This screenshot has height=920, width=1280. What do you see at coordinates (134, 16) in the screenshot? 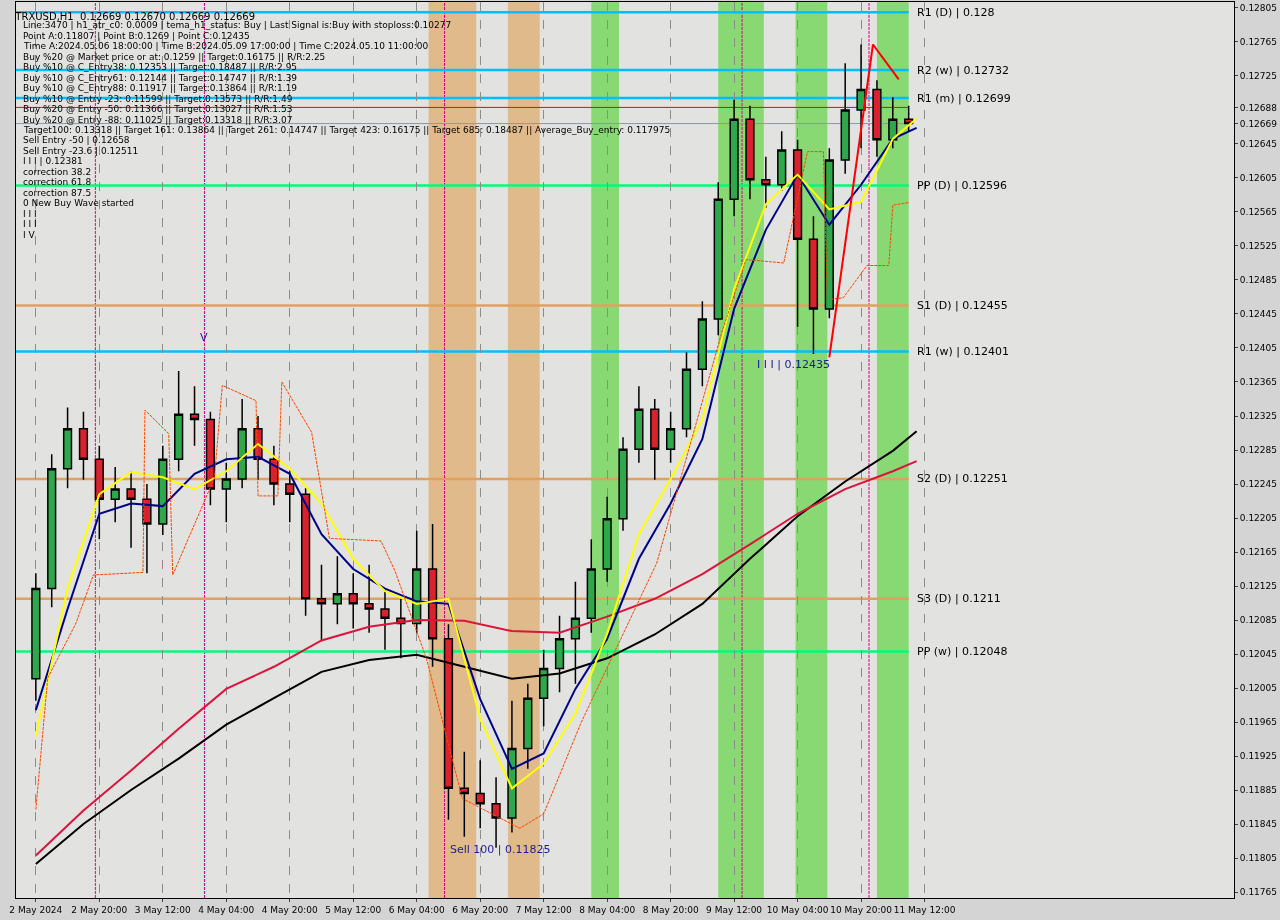
I see `text: TRXUSD,H1 0.12669 0.12670 0.12669 0.12669` at bounding box center [134, 16].